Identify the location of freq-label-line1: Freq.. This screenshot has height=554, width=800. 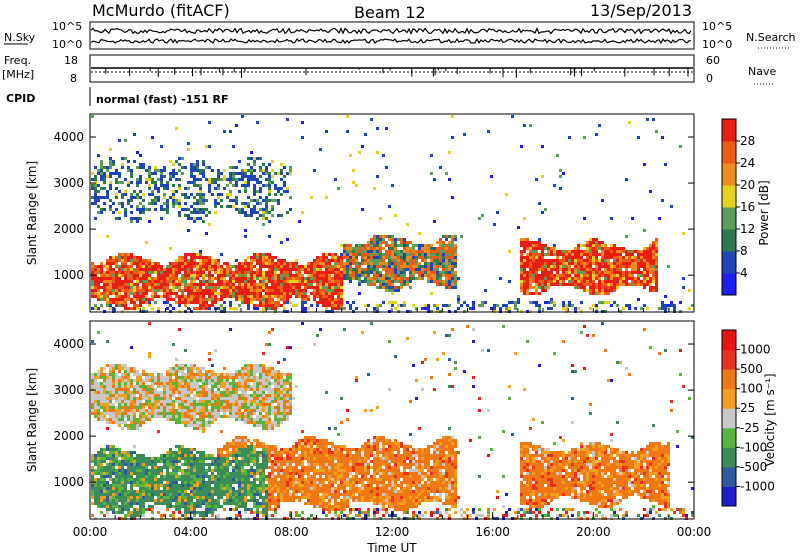
(17, 60).